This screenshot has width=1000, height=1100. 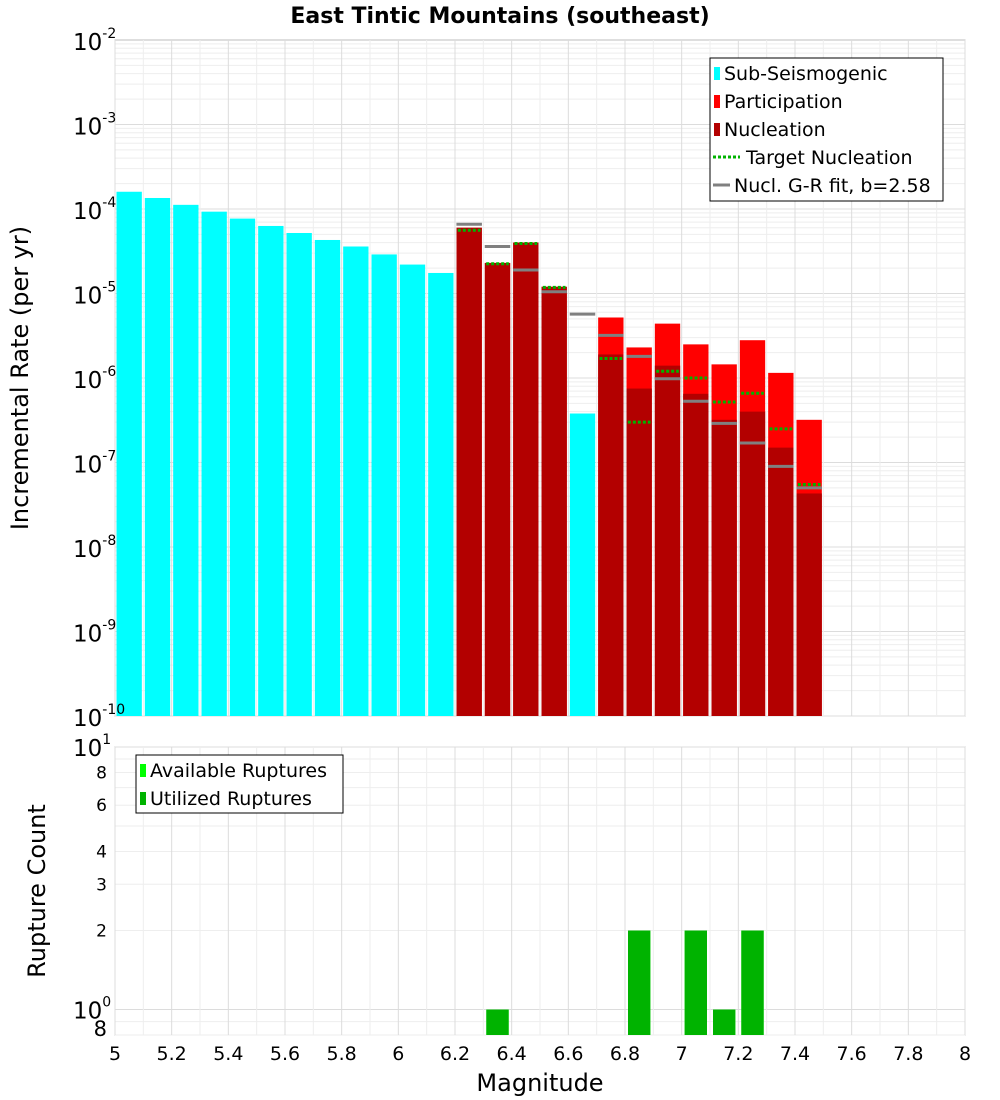 I want to click on x-tick-label: 6.4, so click(x=512, y=1054).